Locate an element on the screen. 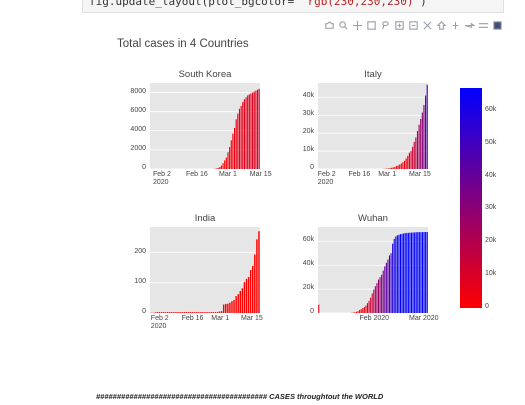  autoscale-icon is located at coordinates (427, 25).